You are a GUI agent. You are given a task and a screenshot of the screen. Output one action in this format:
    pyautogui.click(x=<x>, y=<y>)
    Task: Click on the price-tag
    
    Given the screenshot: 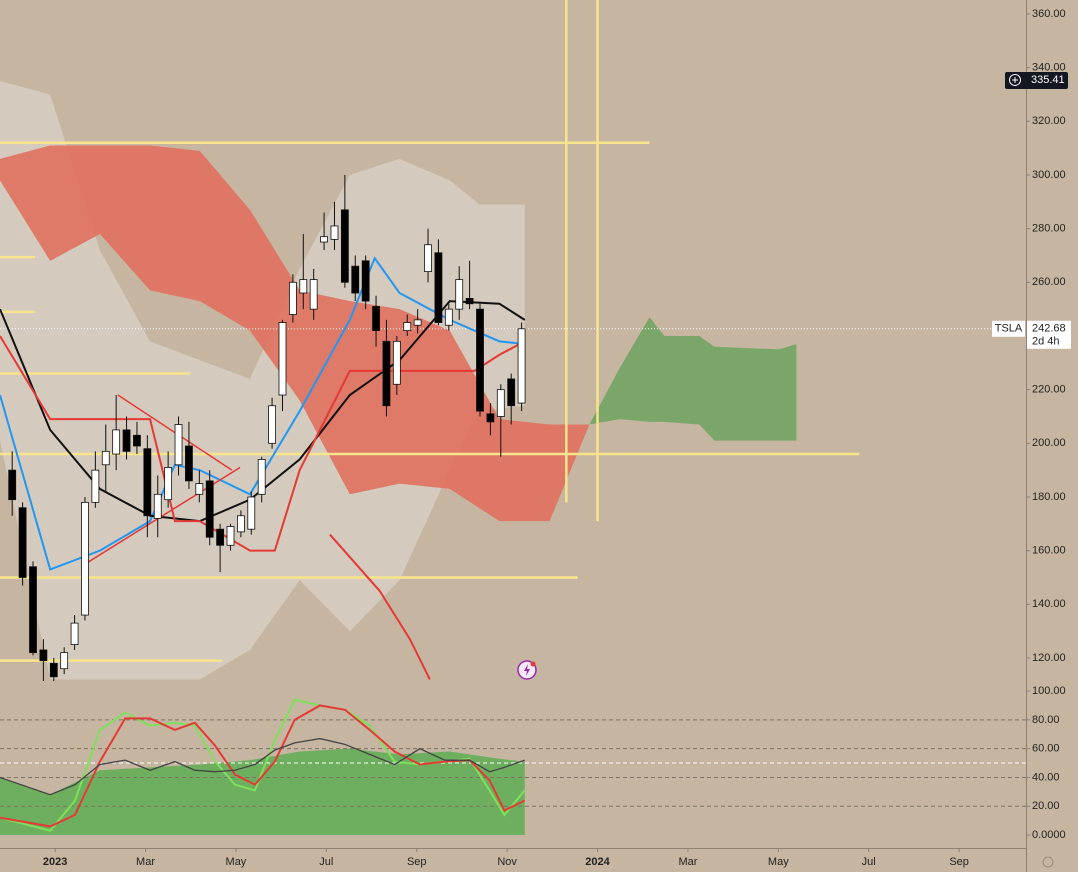 What is the action you would take?
    pyautogui.click(x=1049, y=334)
    